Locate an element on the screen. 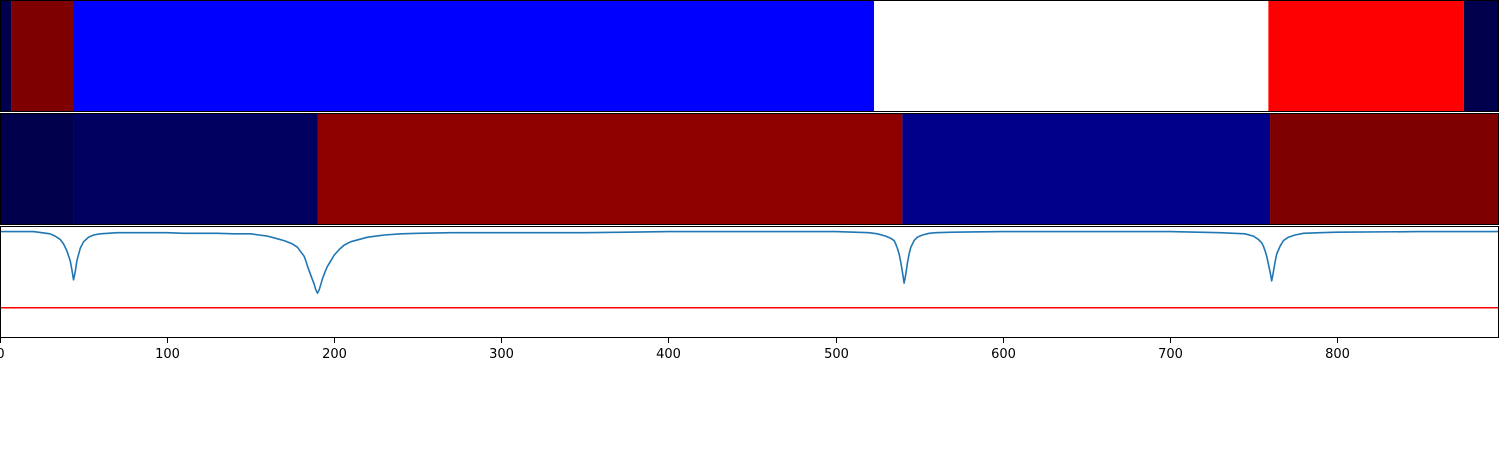  x-tick-label-300: 300 is located at coordinates (501, 354).